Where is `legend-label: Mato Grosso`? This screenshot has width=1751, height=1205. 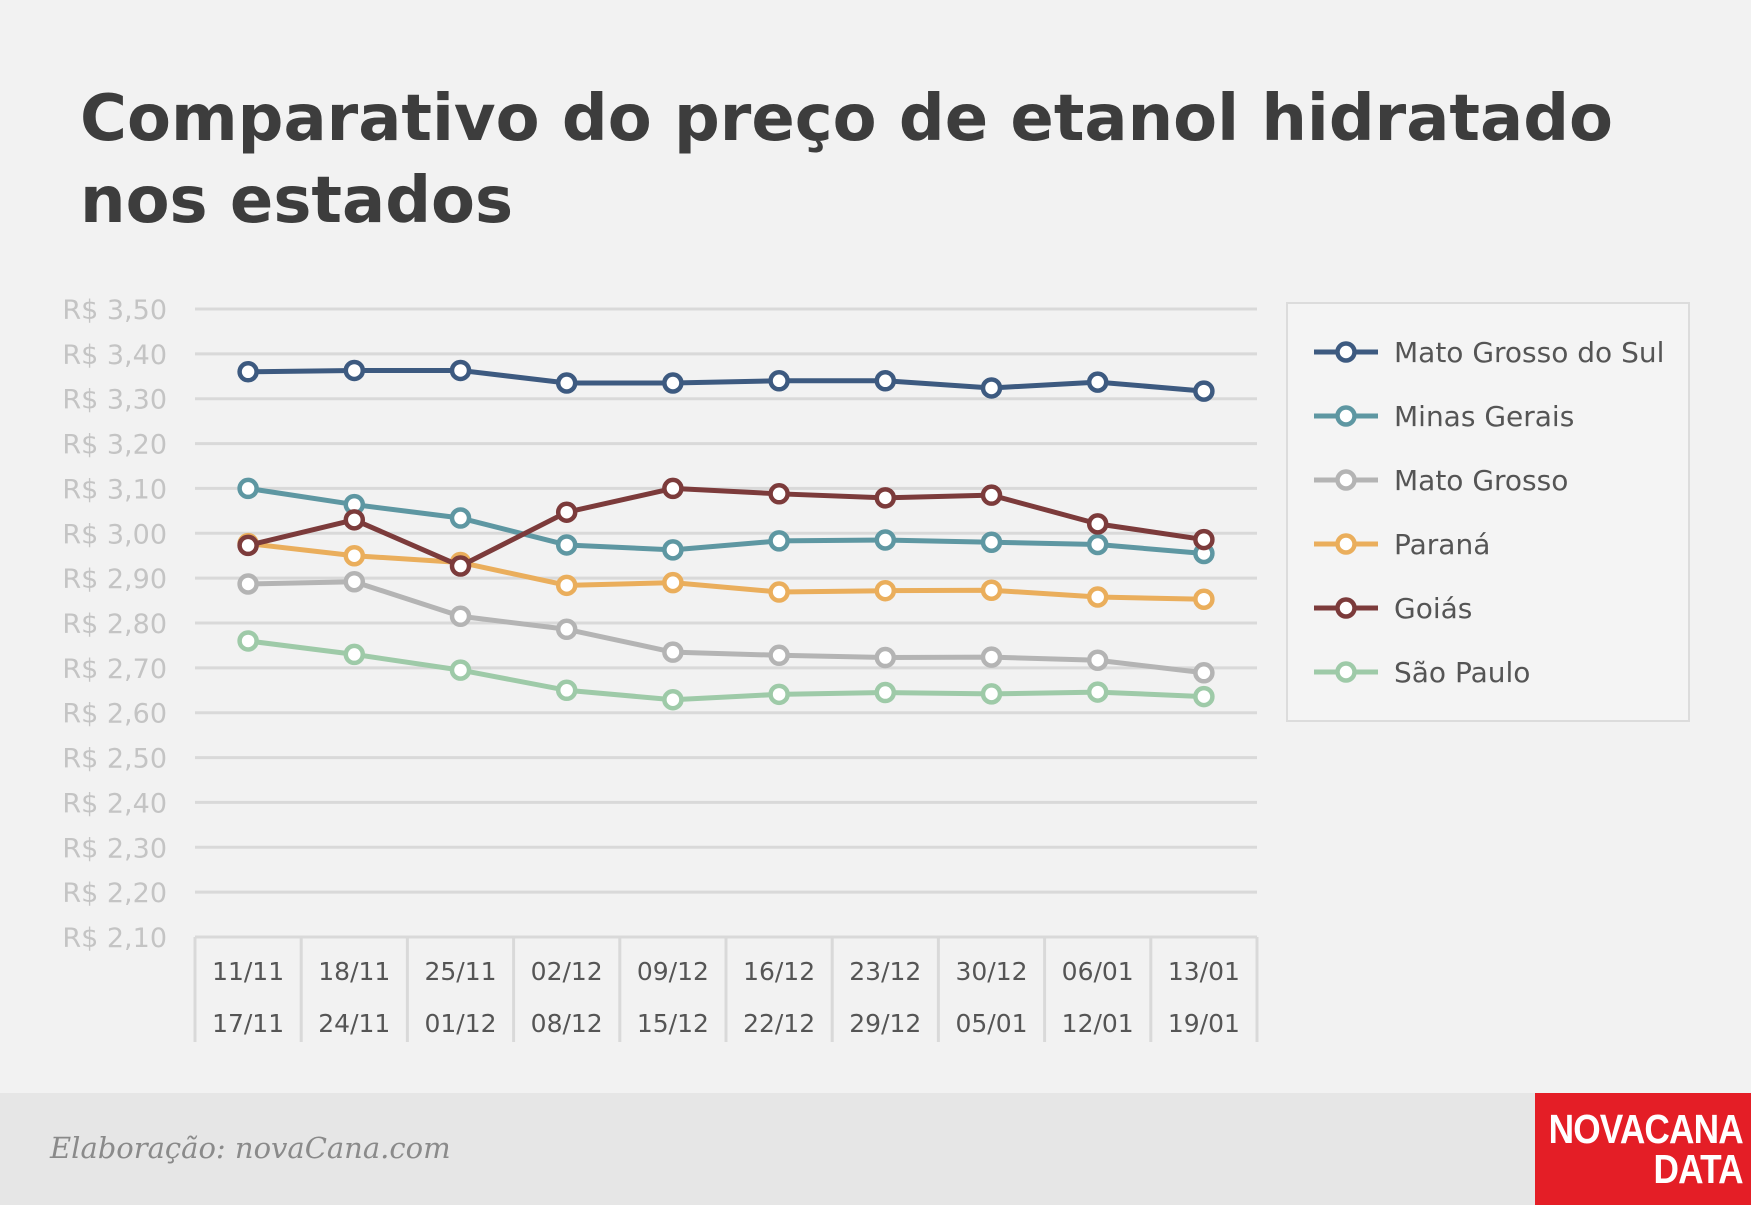 legend-label: Mato Grosso is located at coordinates (1481, 480).